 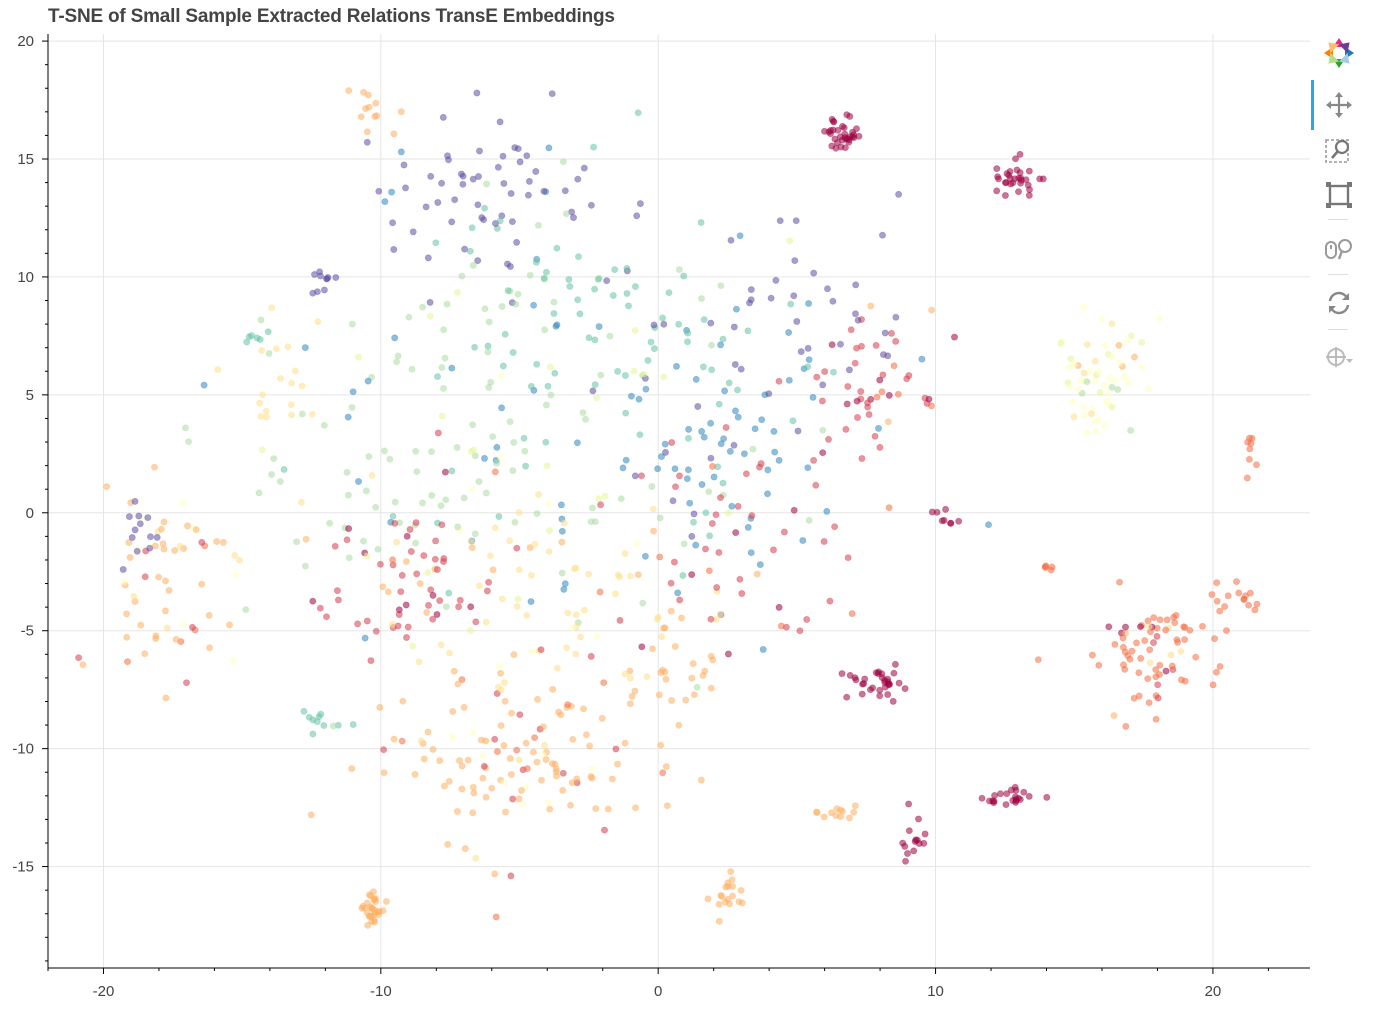 What do you see at coordinates (1339, 105) in the screenshot?
I see `pan-icon` at bounding box center [1339, 105].